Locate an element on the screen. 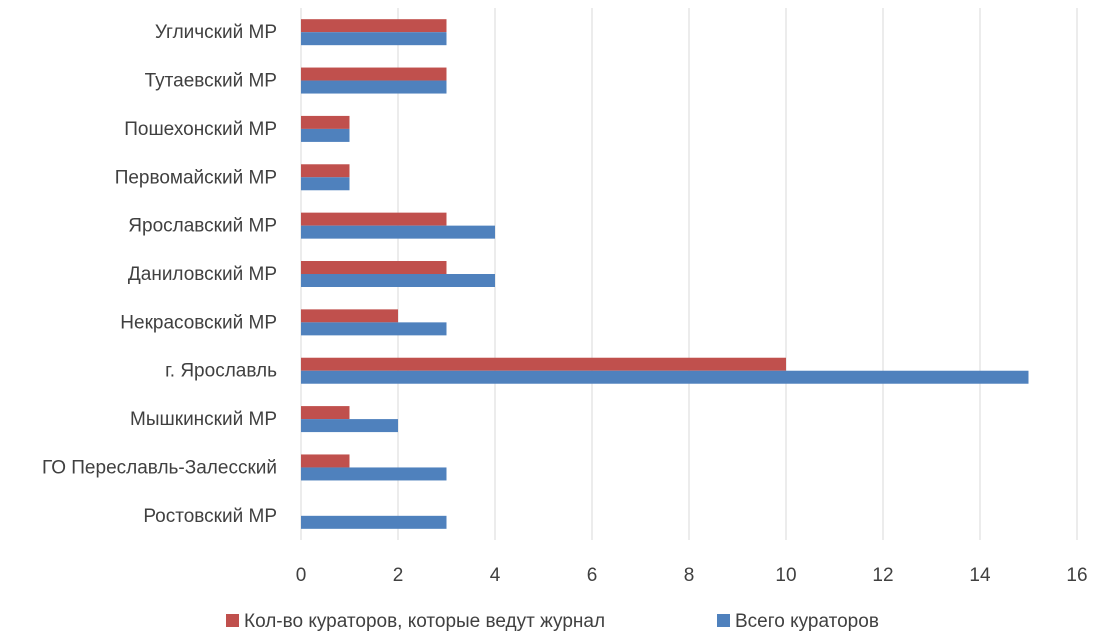 This screenshot has height=642, width=1094. x-tick-label: 2 is located at coordinates (398, 575).